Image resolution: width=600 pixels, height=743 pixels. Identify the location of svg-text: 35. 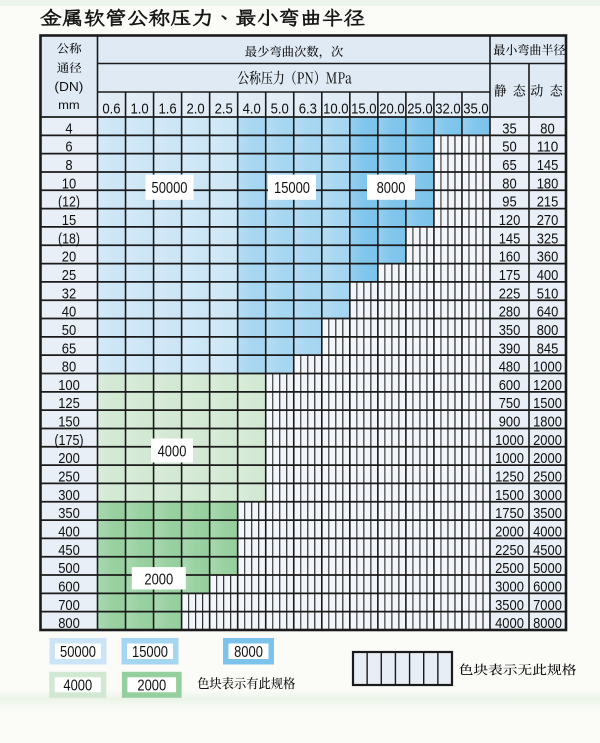
(509, 128).